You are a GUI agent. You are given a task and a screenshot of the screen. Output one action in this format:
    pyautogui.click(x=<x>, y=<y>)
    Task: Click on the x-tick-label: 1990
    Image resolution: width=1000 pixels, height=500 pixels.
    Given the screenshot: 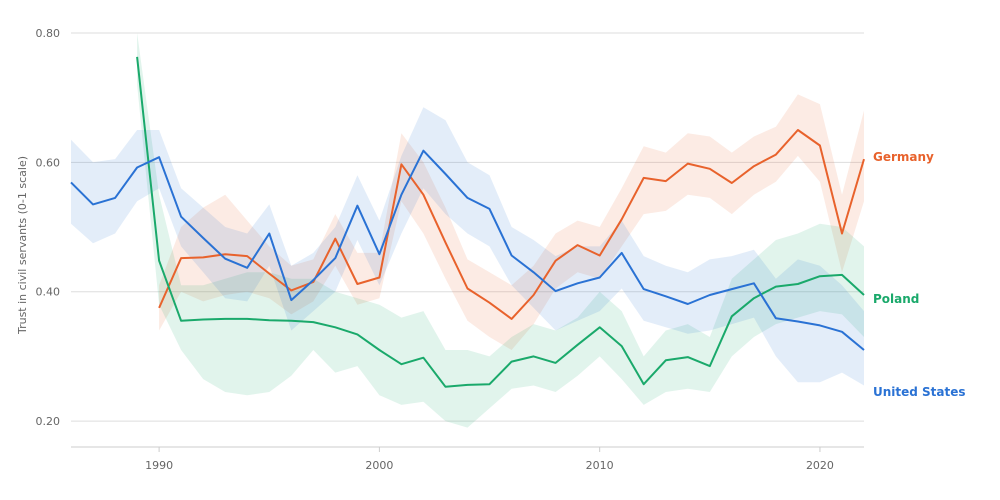 What is the action you would take?
    pyautogui.click(x=159, y=465)
    